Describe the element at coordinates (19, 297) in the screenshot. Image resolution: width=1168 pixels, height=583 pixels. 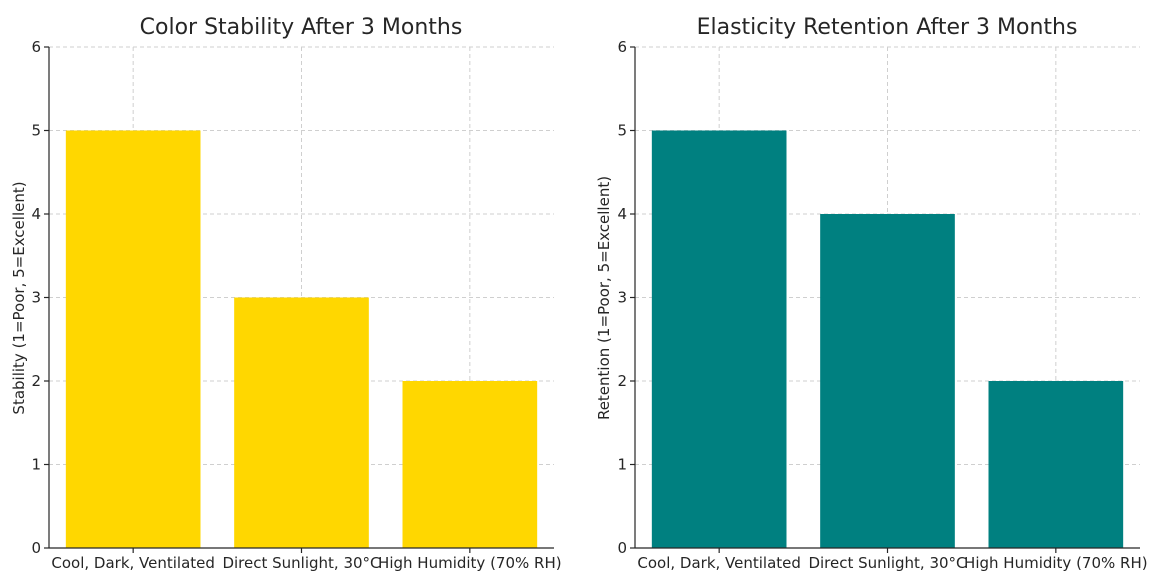
I see `y-axis-label: Stability (1=Poor, 5=Excellent)` at that location.